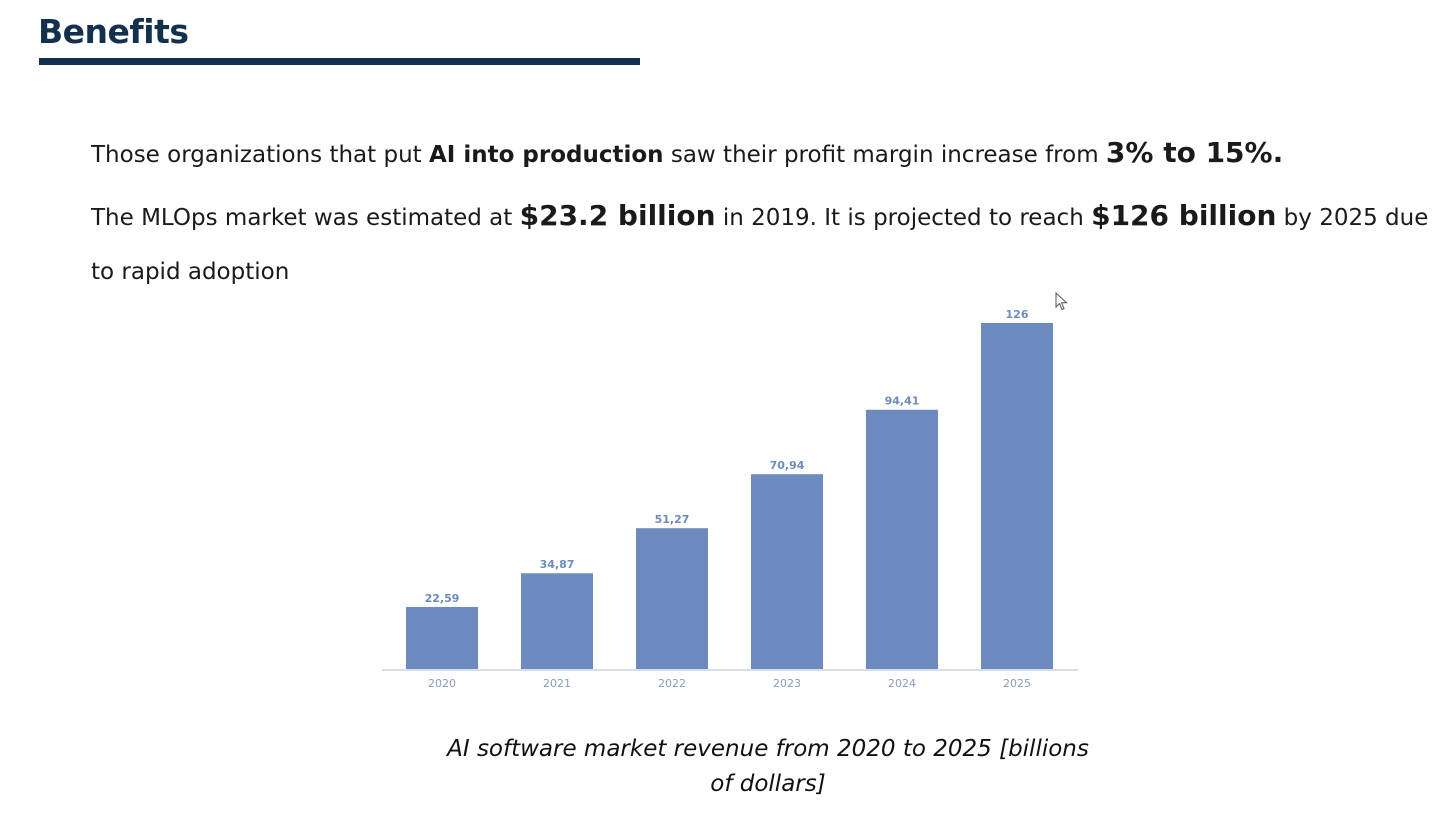  What do you see at coordinates (442, 637) in the screenshot?
I see `bar-2020` at bounding box center [442, 637].